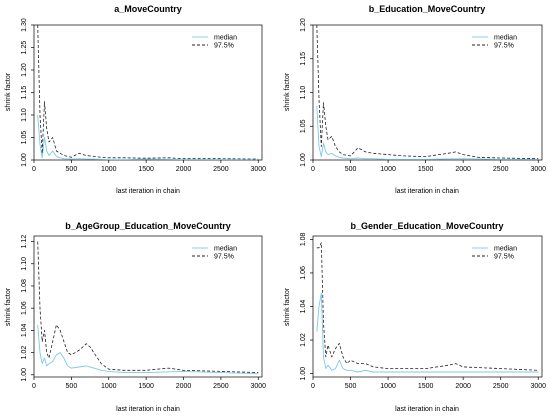  Describe the element at coordinates (427, 9) in the screenshot. I see `chart-title: b_Education_MoveCountry` at that location.